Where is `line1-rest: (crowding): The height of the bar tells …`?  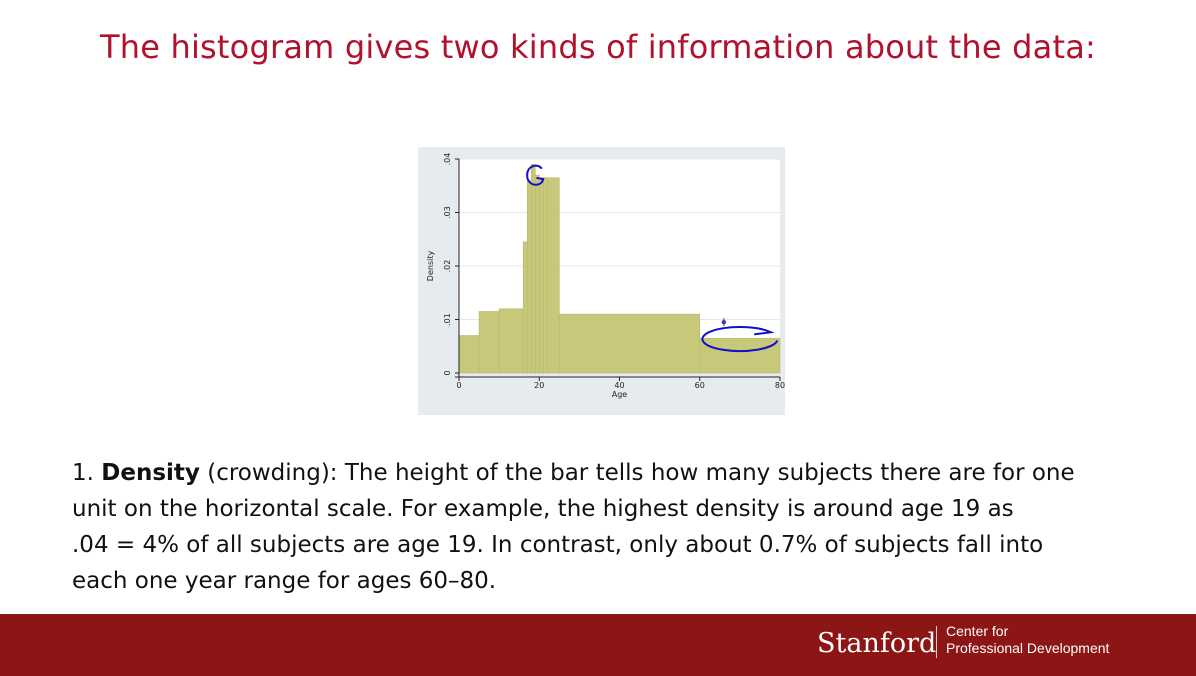
line1-rest: (crowding): The height of the bar tells … is located at coordinates (637, 473).